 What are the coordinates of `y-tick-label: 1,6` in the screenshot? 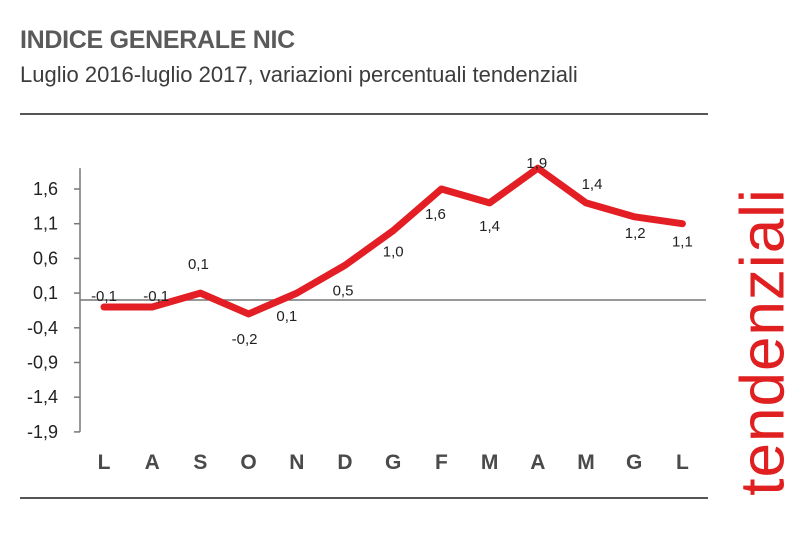 It's located at (45, 189).